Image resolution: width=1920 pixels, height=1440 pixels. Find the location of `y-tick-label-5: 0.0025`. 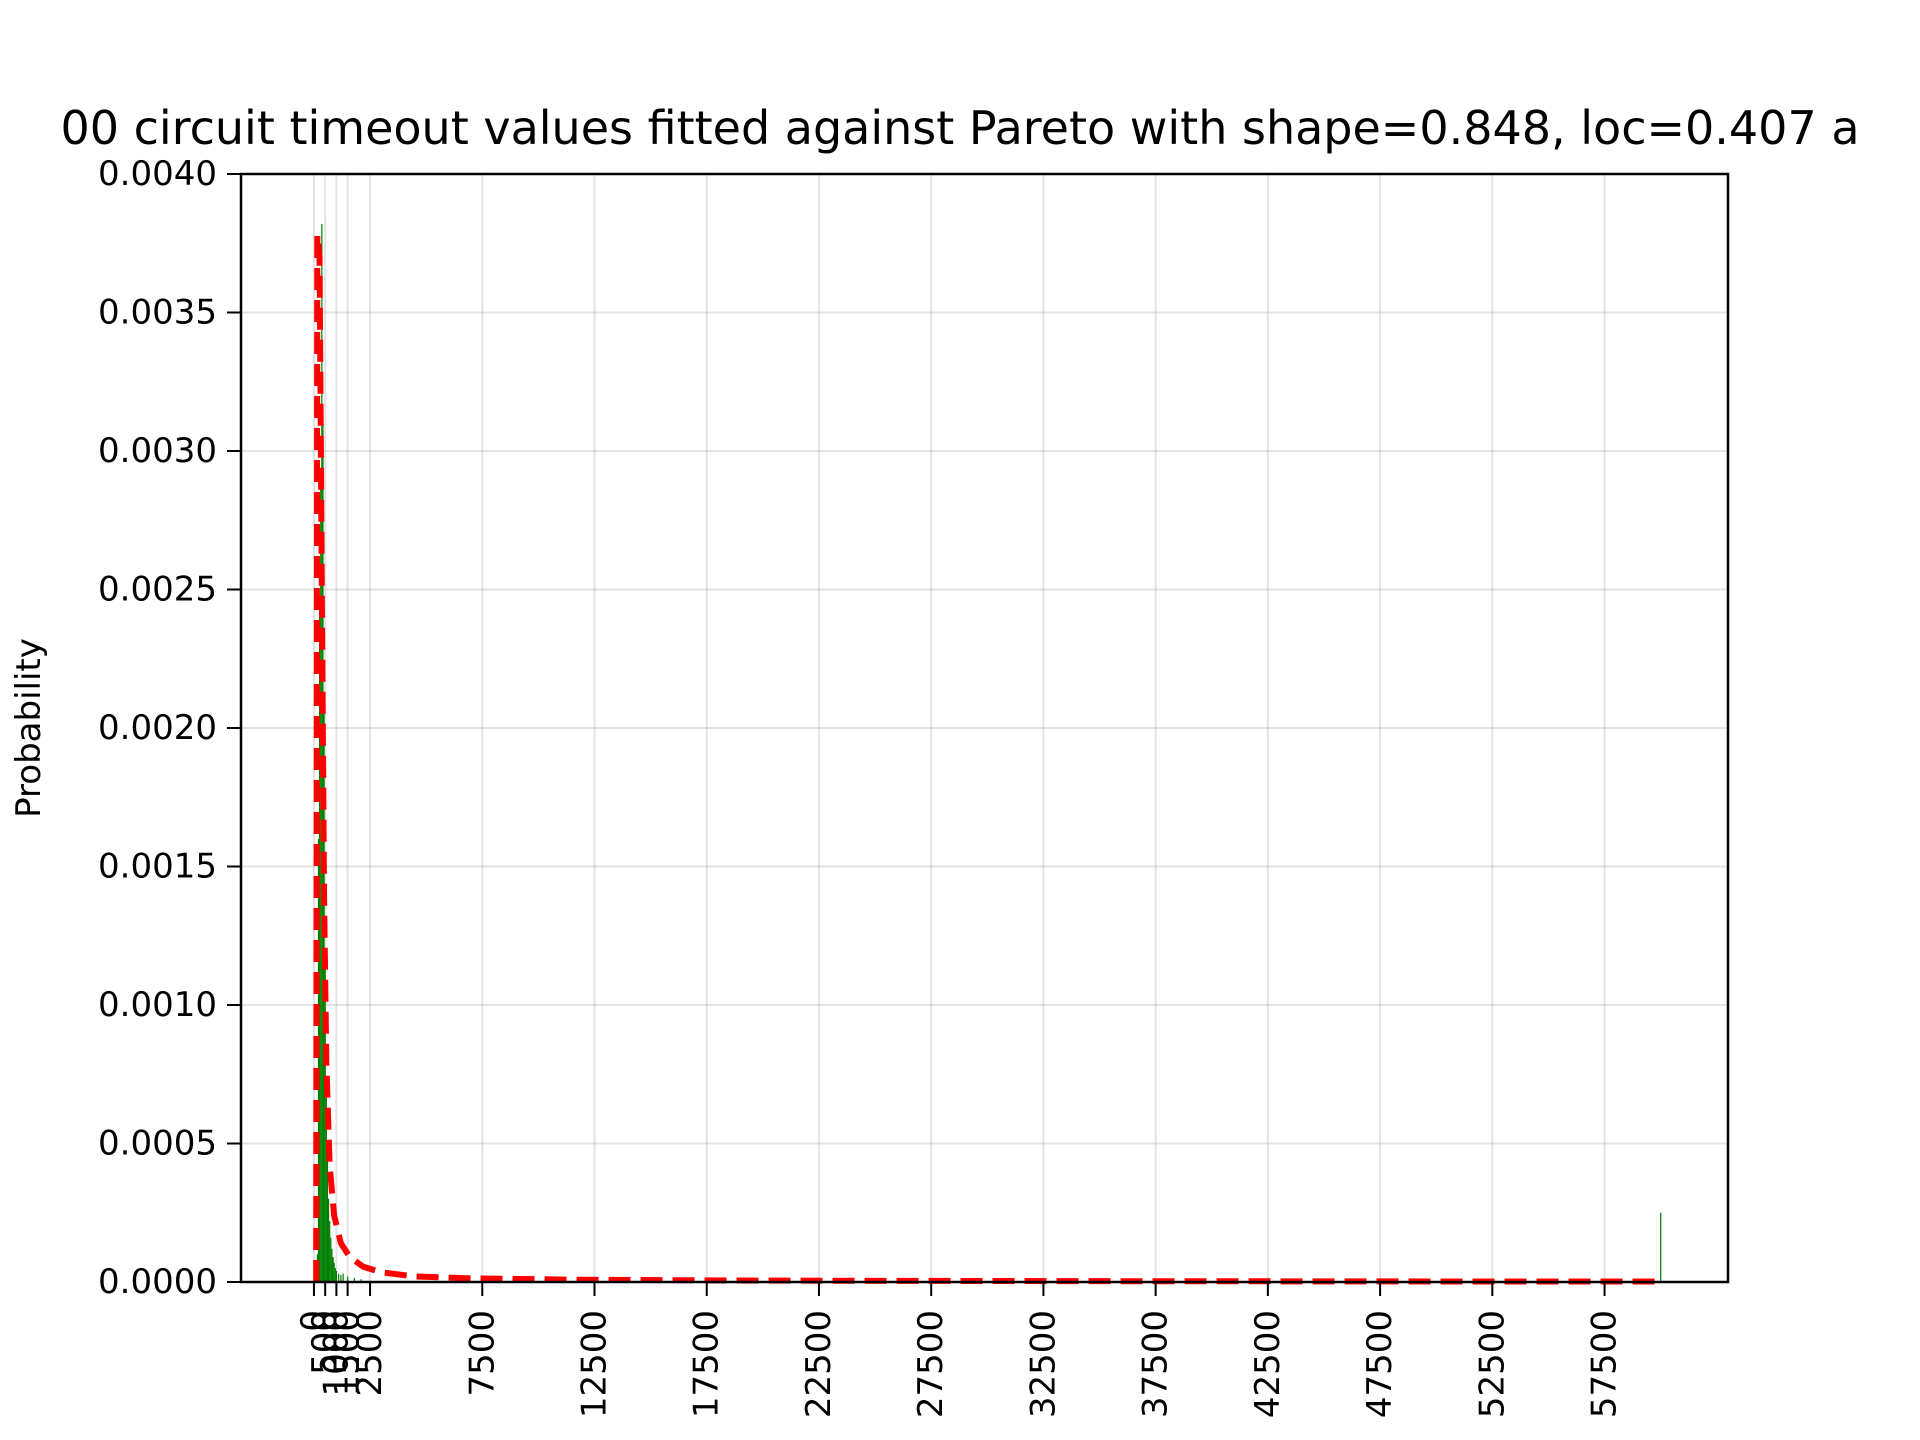

y-tick-label-5: 0.0025 is located at coordinates (157, 590).